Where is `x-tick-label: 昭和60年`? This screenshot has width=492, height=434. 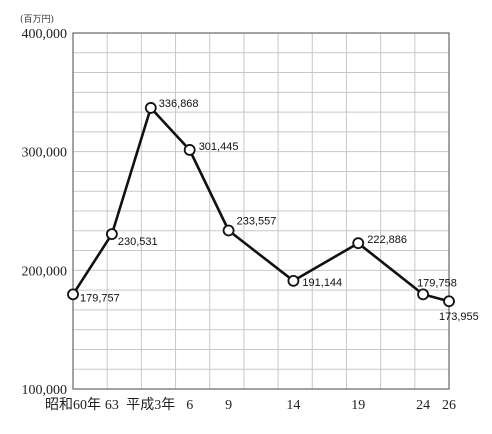 x-tick-label: 昭和60年 is located at coordinates (73, 405).